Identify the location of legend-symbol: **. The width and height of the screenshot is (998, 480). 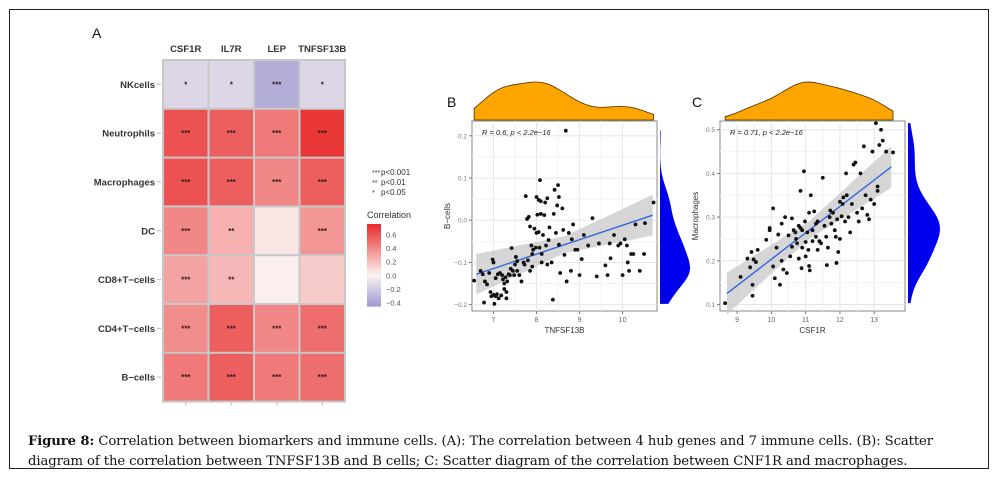
(375, 183).